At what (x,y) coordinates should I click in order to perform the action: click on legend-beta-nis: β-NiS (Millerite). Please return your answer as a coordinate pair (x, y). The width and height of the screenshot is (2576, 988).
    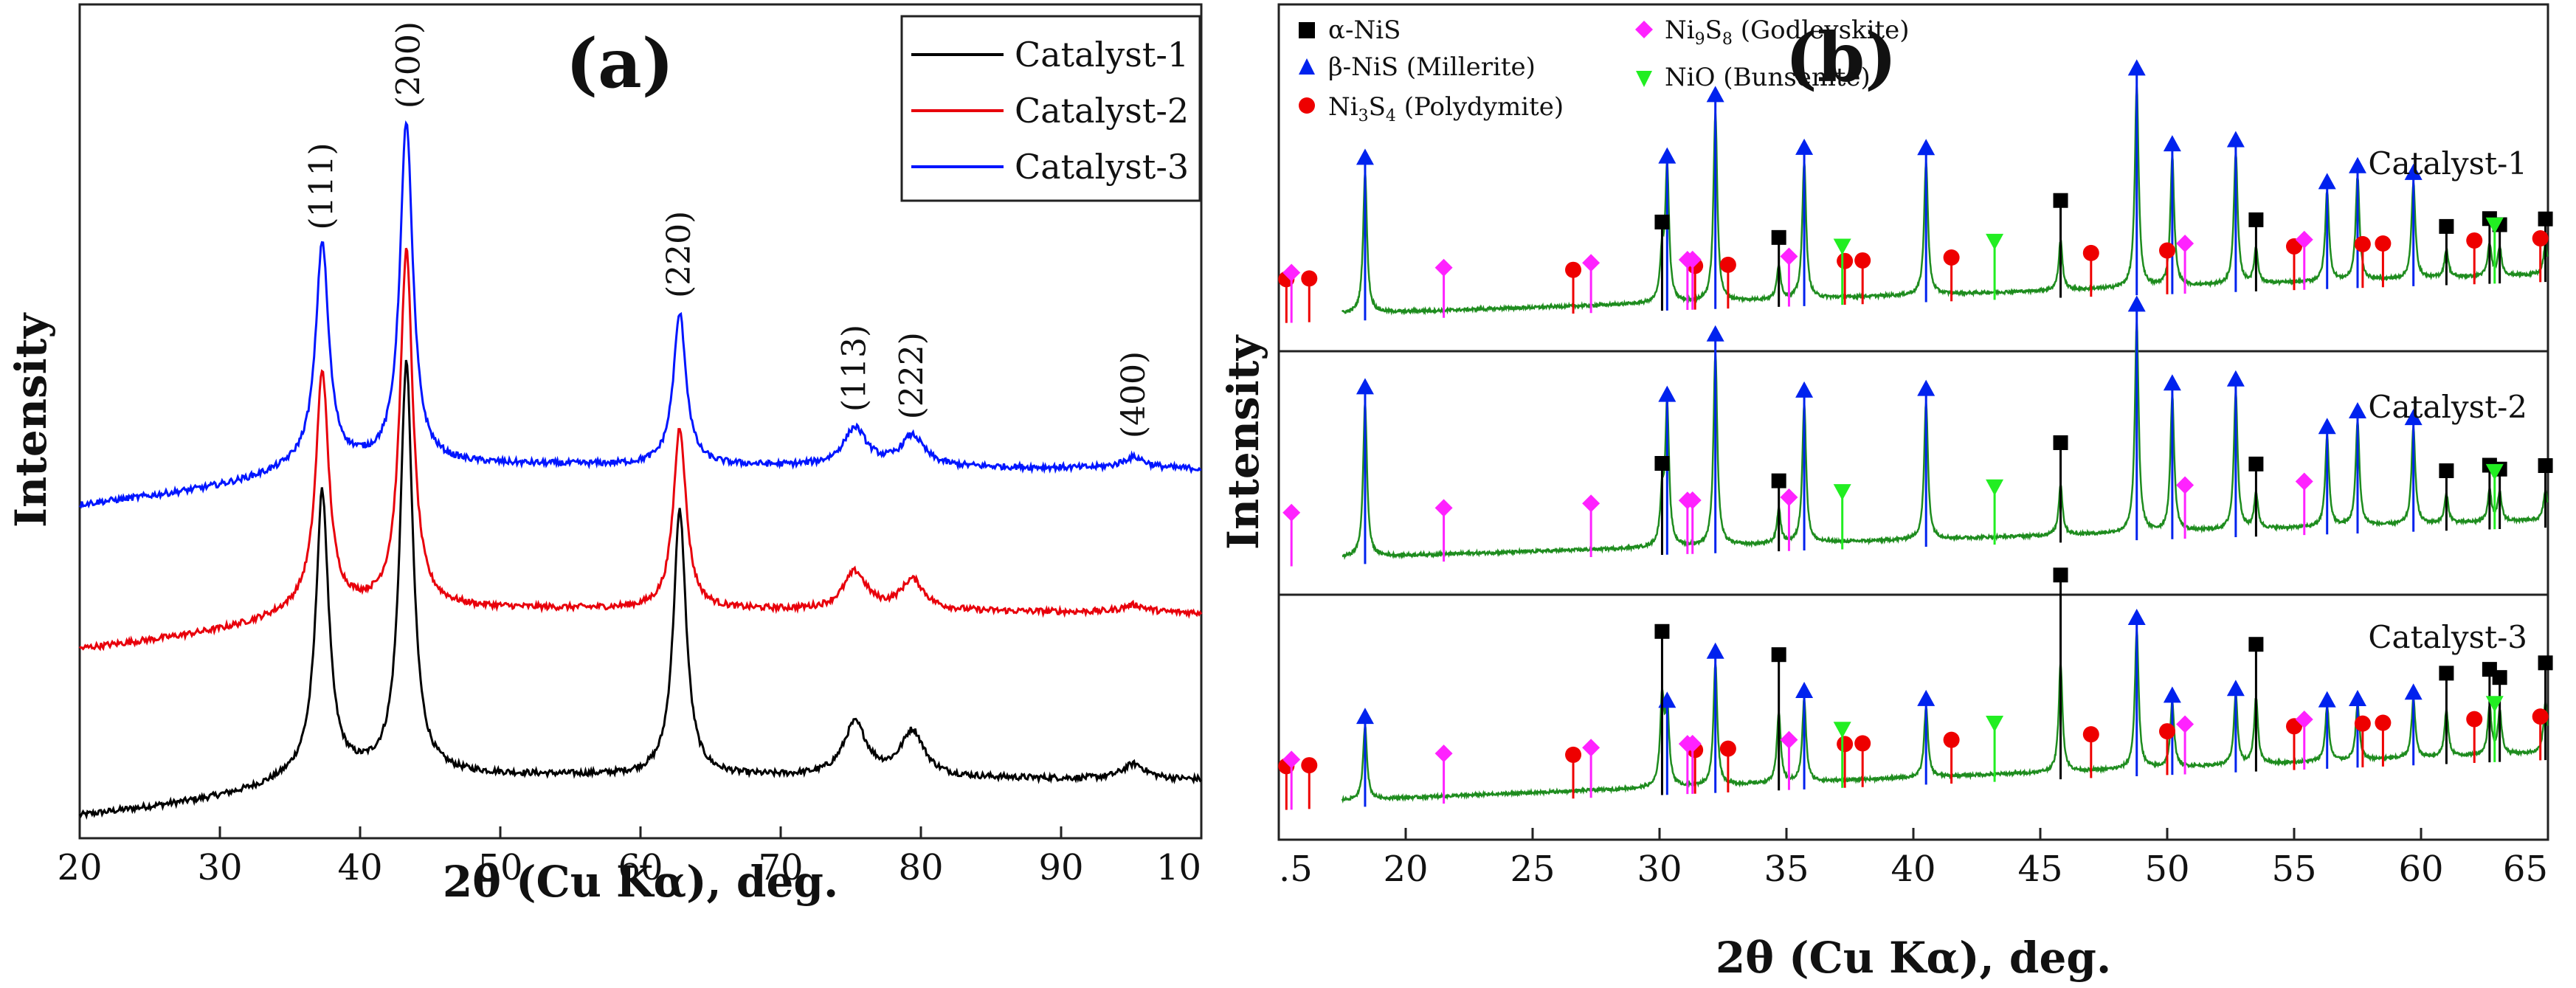
    Looking at the image, I should click on (1432, 67).